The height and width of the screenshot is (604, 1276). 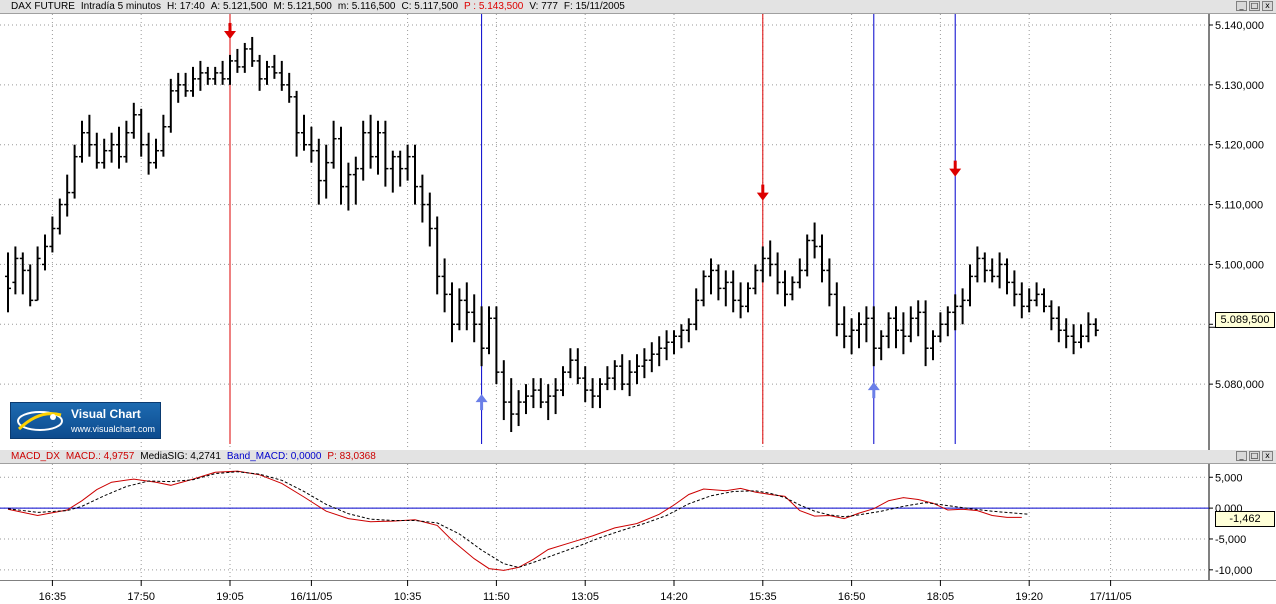 What do you see at coordinates (180, 456) in the screenshot?
I see `signal-value-label: MediaSIG: 4,2741` at bounding box center [180, 456].